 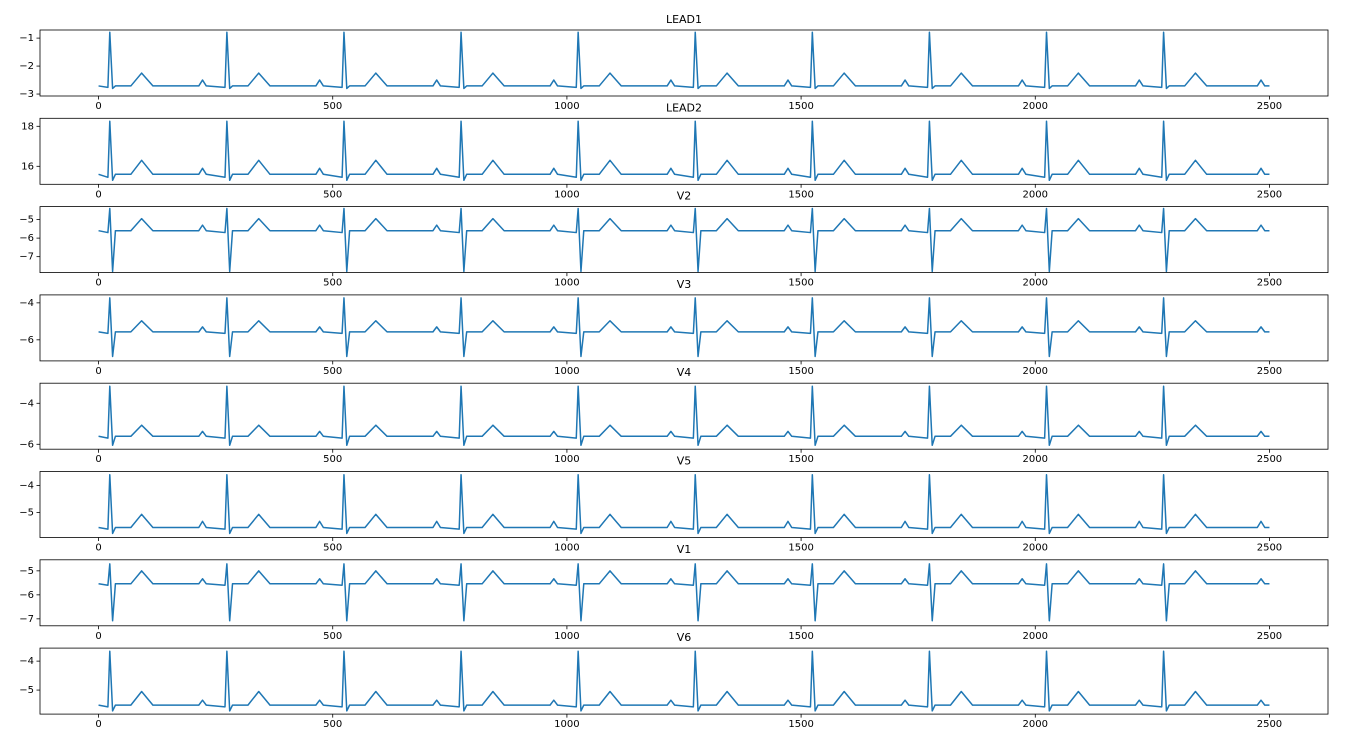 I want to click on y-tick-label: 18, so click(x=27, y=126).